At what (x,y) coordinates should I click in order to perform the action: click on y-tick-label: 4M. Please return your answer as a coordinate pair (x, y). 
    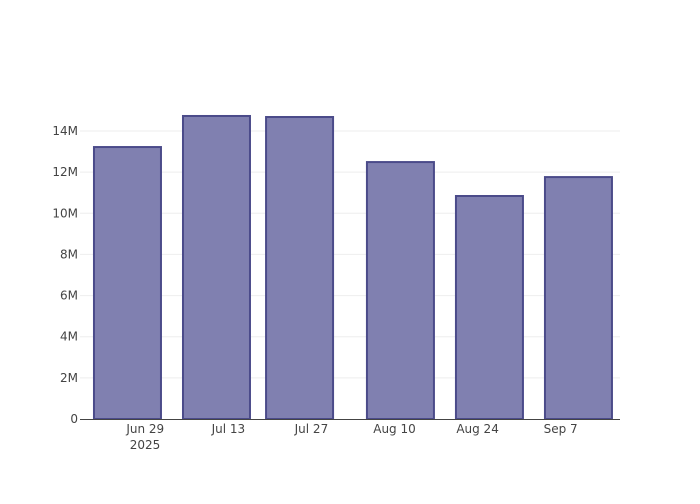
    Looking at the image, I should click on (69, 337).